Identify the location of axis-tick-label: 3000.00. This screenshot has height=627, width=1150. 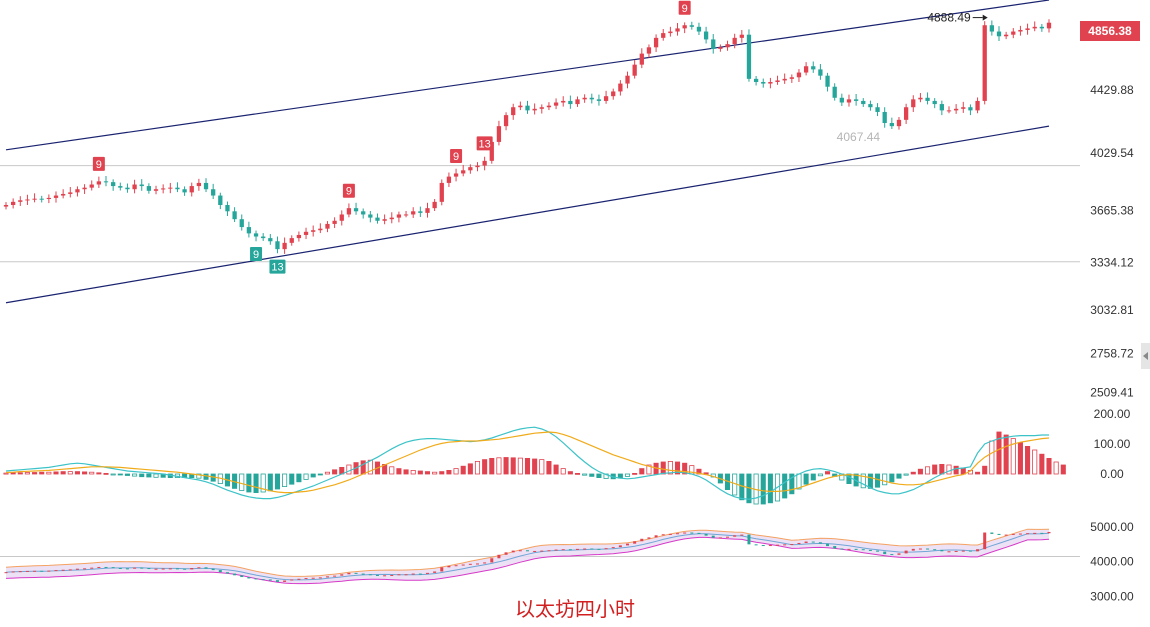
(1112, 597).